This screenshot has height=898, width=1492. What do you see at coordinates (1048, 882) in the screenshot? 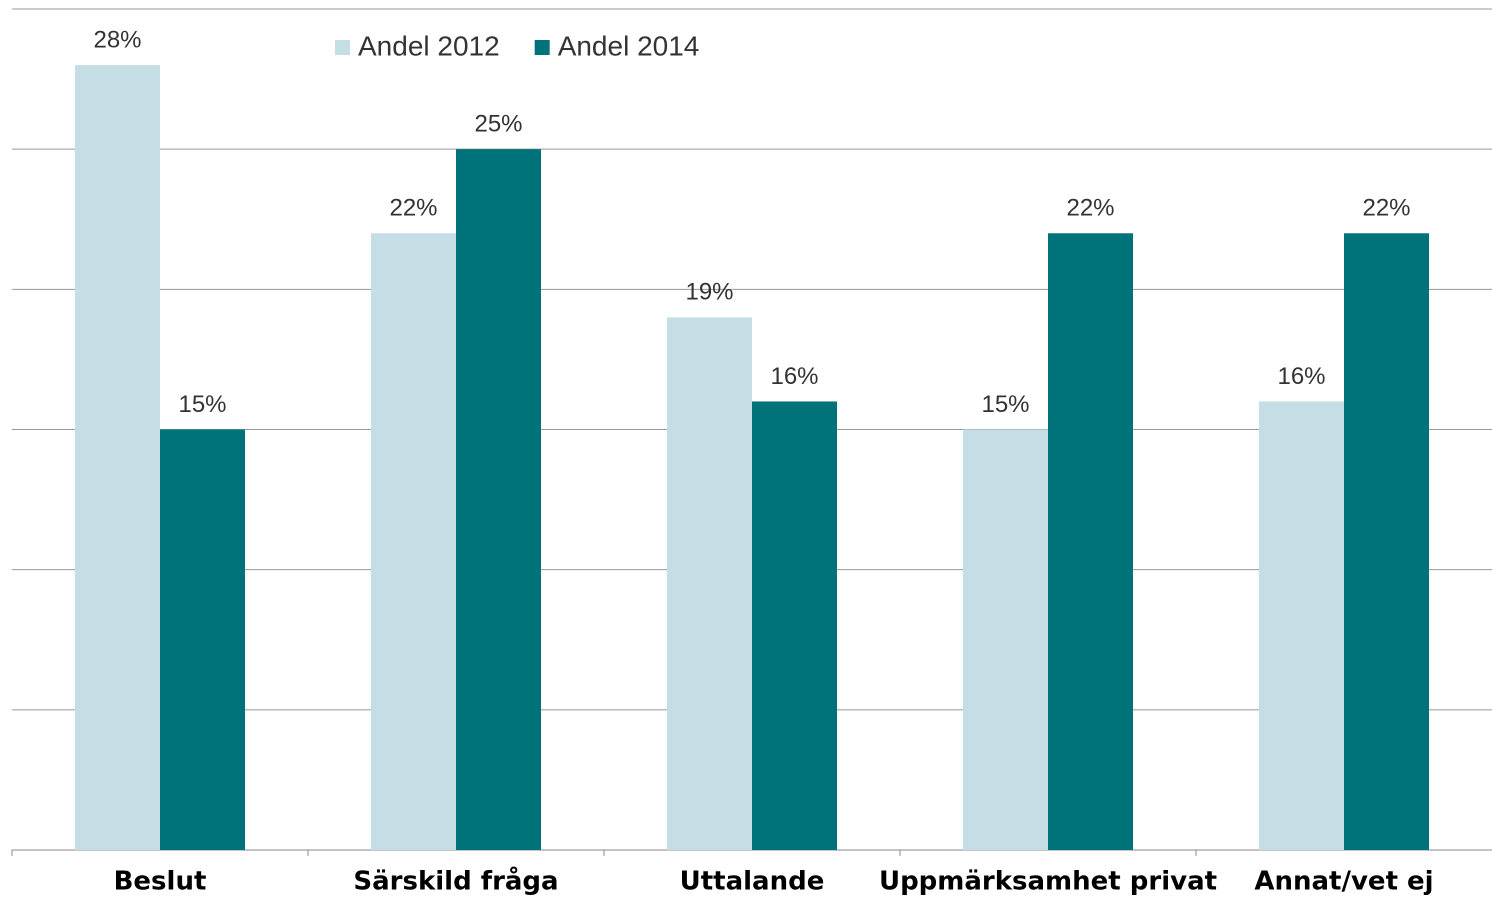
I see `x-tick-label: Uppmärksamhet privat` at bounding box center [1048, 882].